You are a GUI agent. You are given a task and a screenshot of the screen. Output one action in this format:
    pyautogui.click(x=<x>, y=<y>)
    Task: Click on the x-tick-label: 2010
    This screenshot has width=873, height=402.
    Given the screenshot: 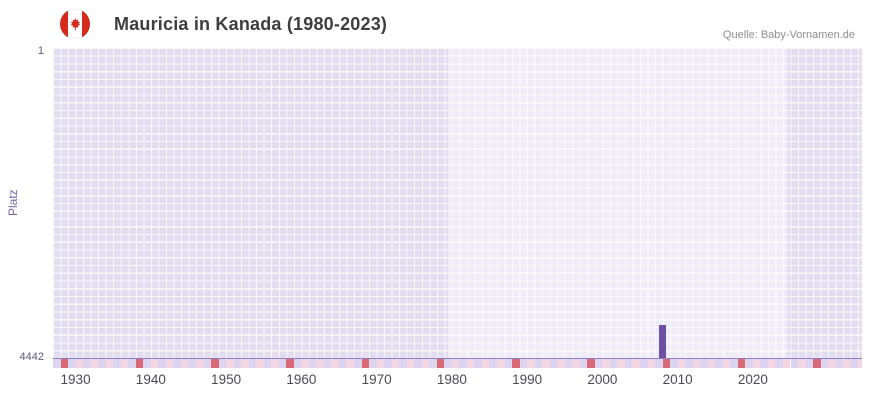 What is the action you would take?
    pyautogui.click(x=677, y=379)
    